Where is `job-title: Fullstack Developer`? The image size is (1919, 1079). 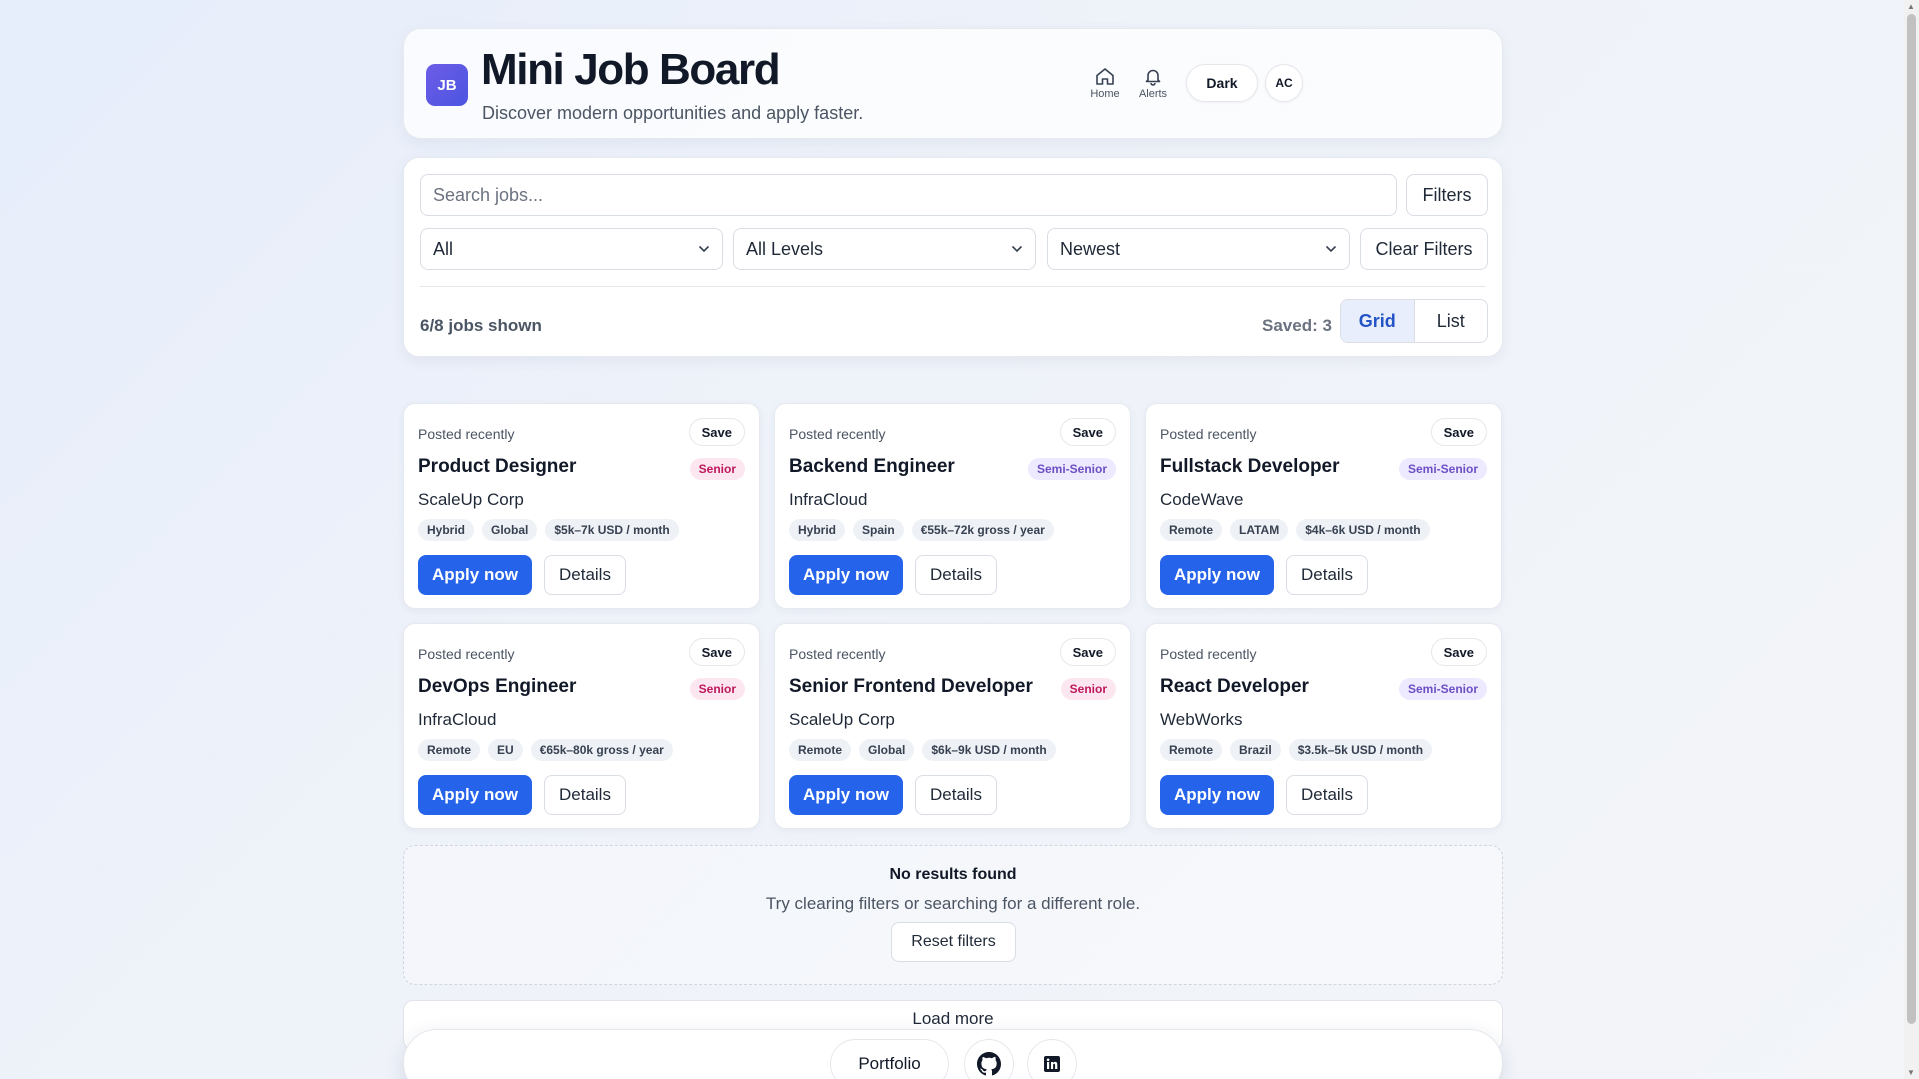
job-title: Fullstack Developer is located at coordinates (1250, 466).